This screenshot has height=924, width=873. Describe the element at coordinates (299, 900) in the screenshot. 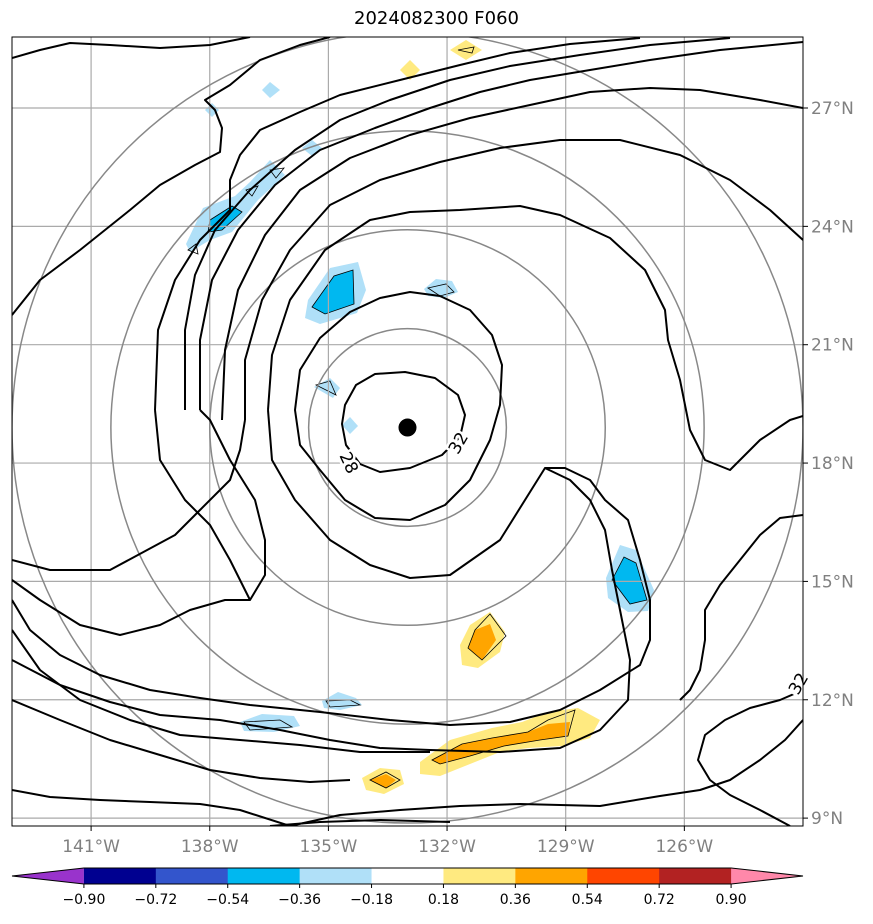

I see `colorbar-tick-label: −0.36` at that location.